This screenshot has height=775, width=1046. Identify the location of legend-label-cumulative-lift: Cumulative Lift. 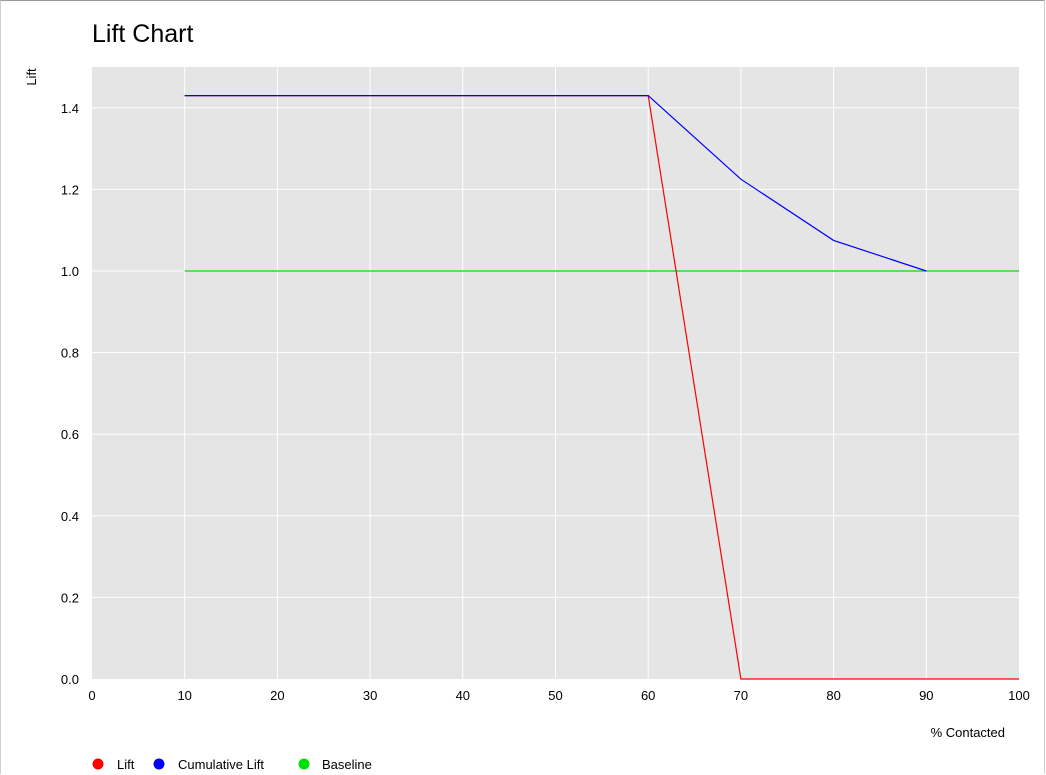
(221, 764).